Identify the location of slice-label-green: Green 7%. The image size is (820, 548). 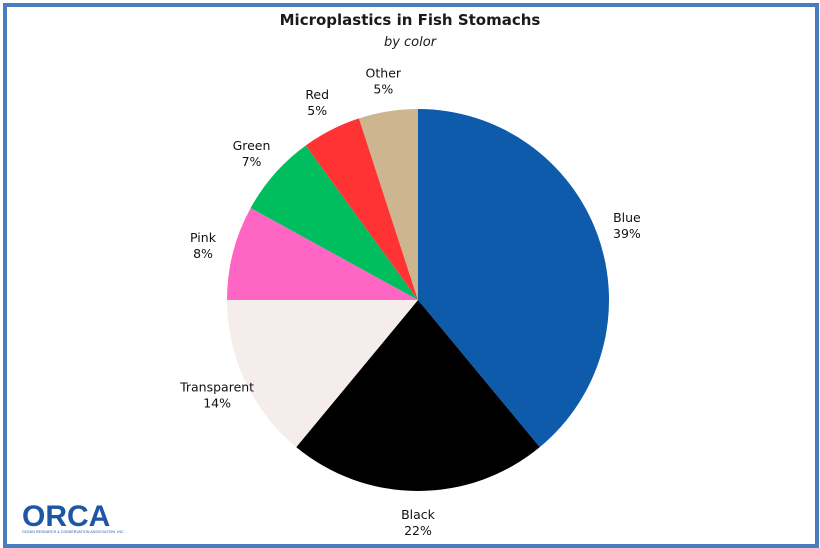
(252, 153).